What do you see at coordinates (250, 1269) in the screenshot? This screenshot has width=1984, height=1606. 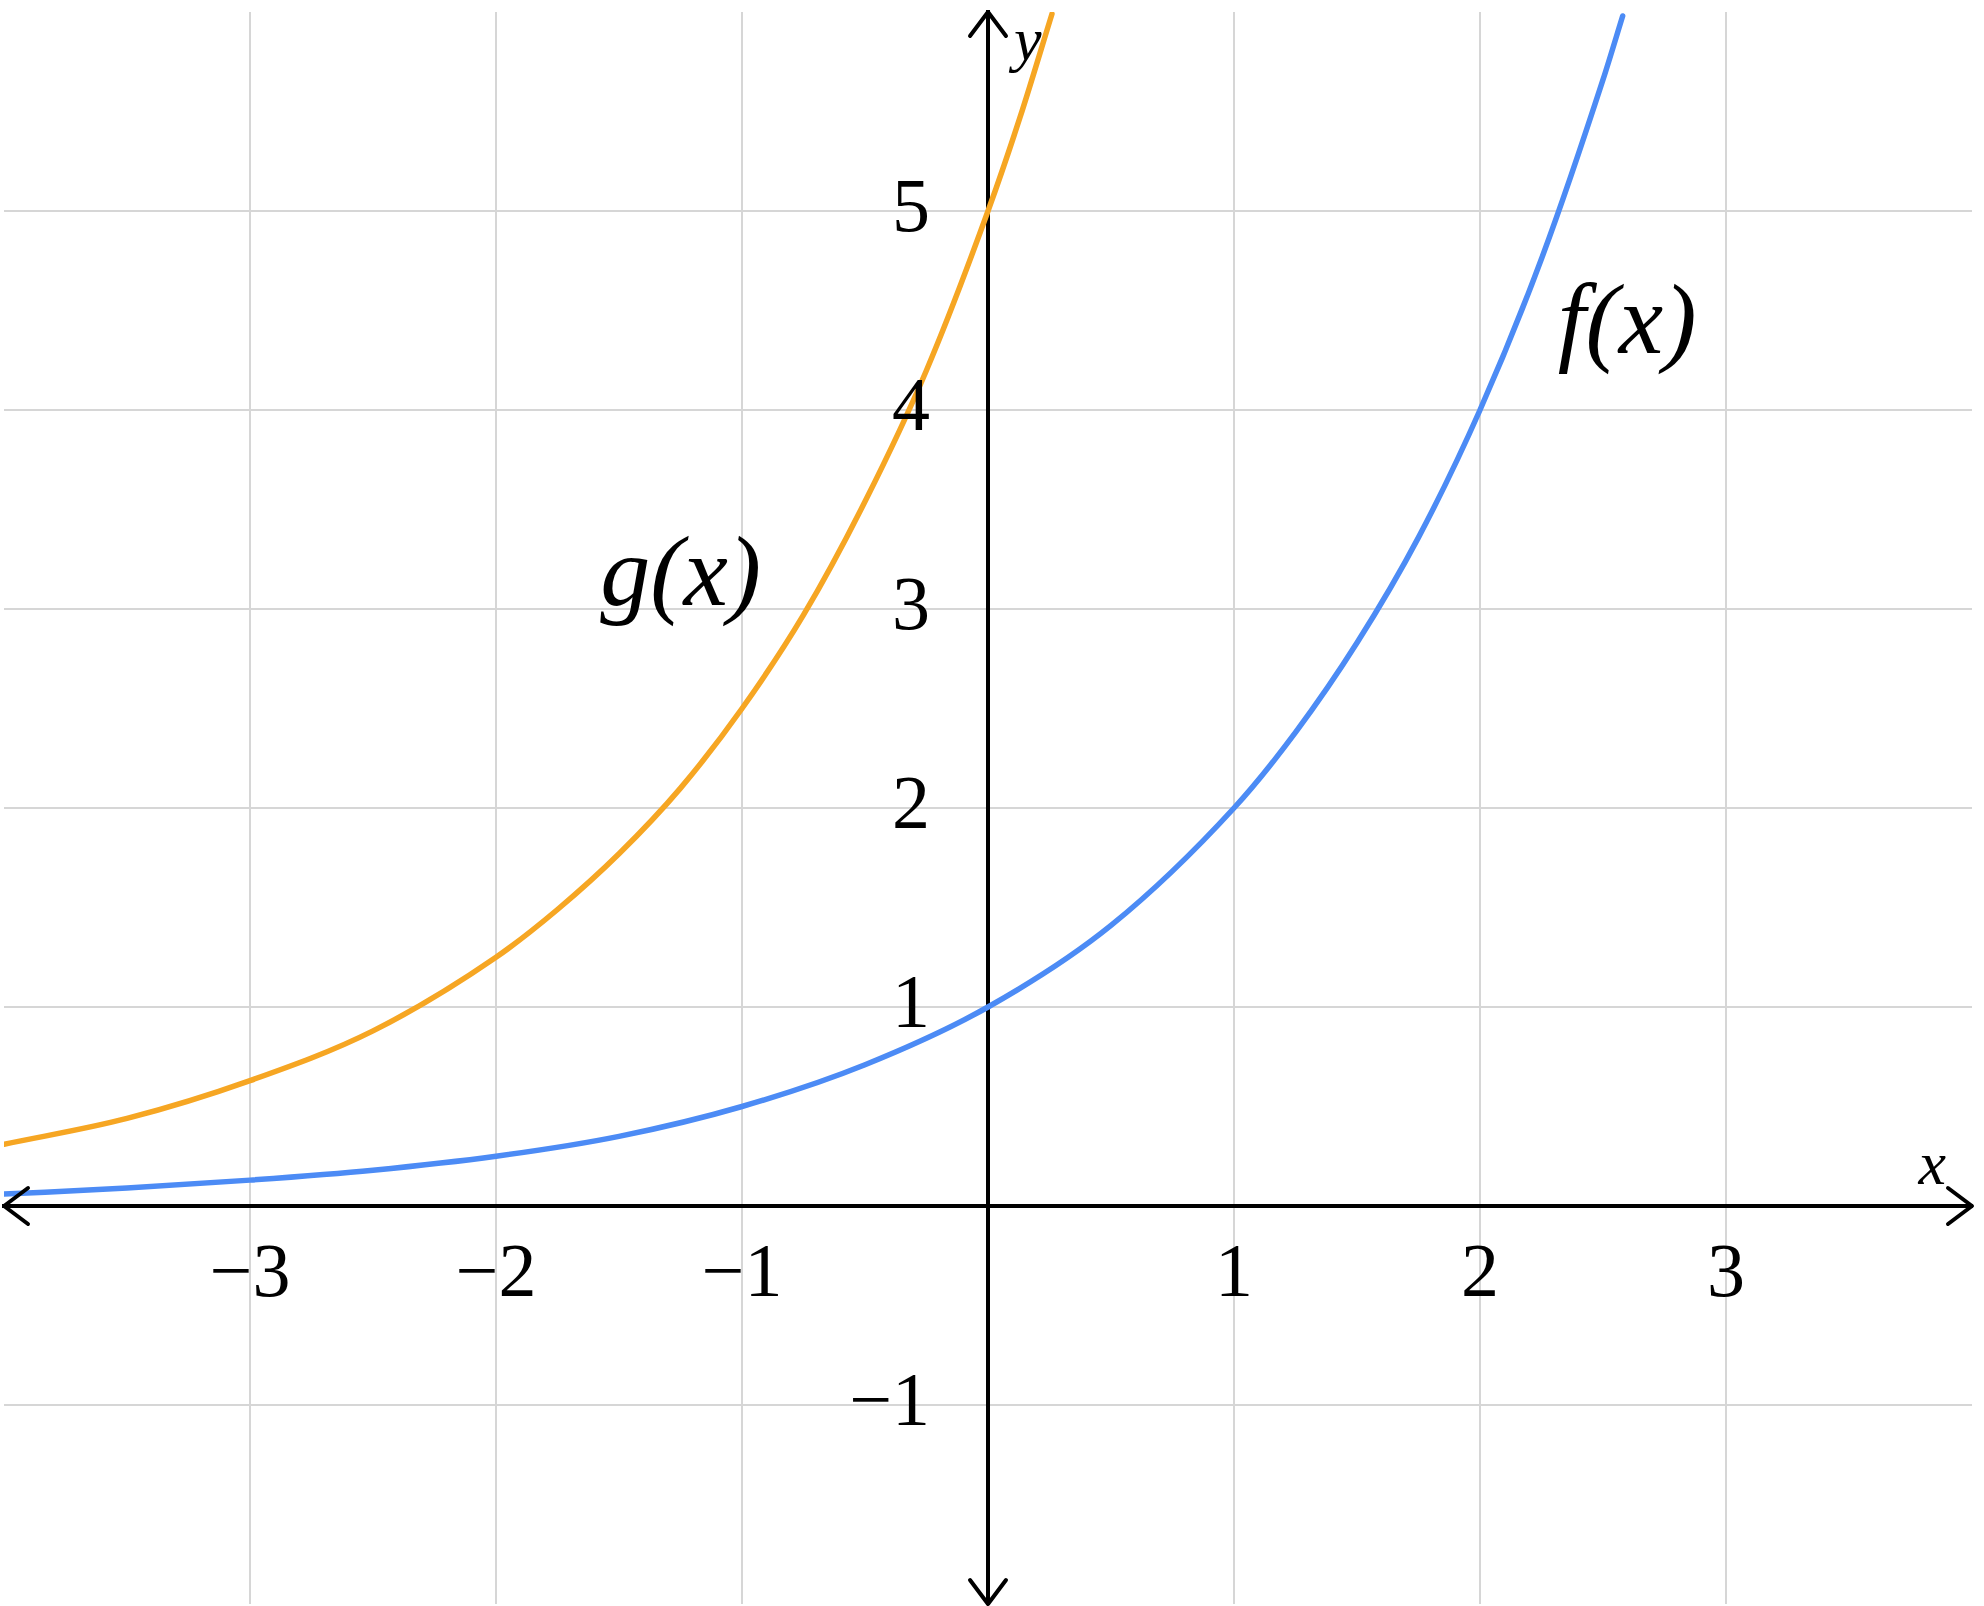 I see `x-tick-label: −3` at bounding box center [250, 1269].